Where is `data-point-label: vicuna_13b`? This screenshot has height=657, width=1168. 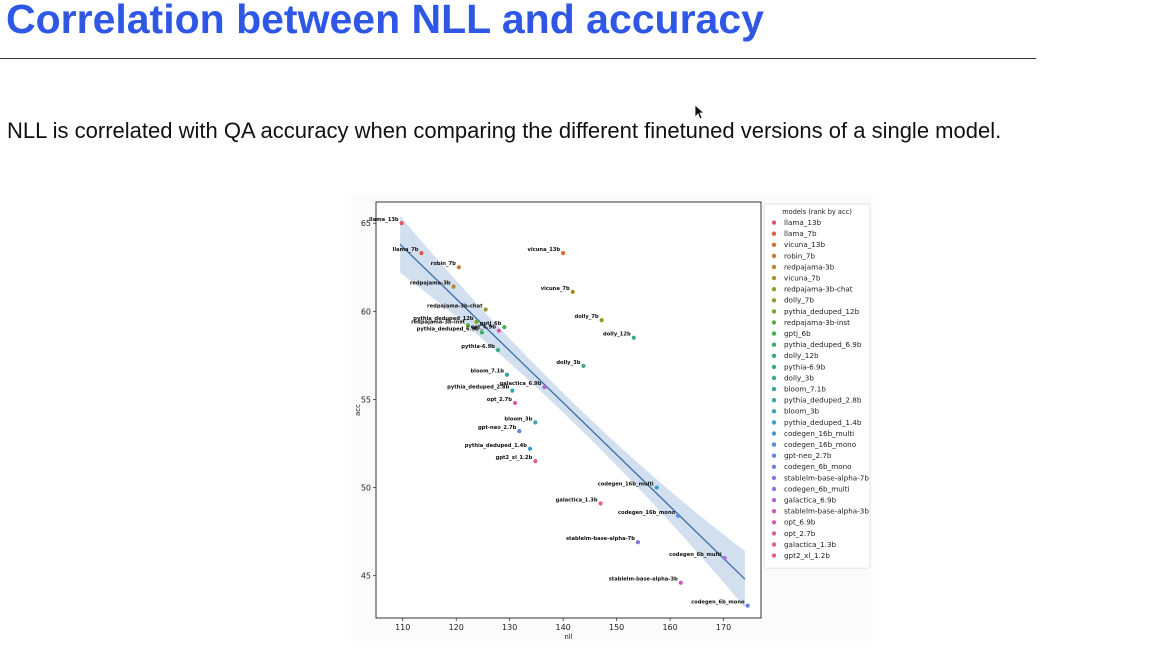
data-point-label: vicuna_13b is located at coordinates (543, 250).